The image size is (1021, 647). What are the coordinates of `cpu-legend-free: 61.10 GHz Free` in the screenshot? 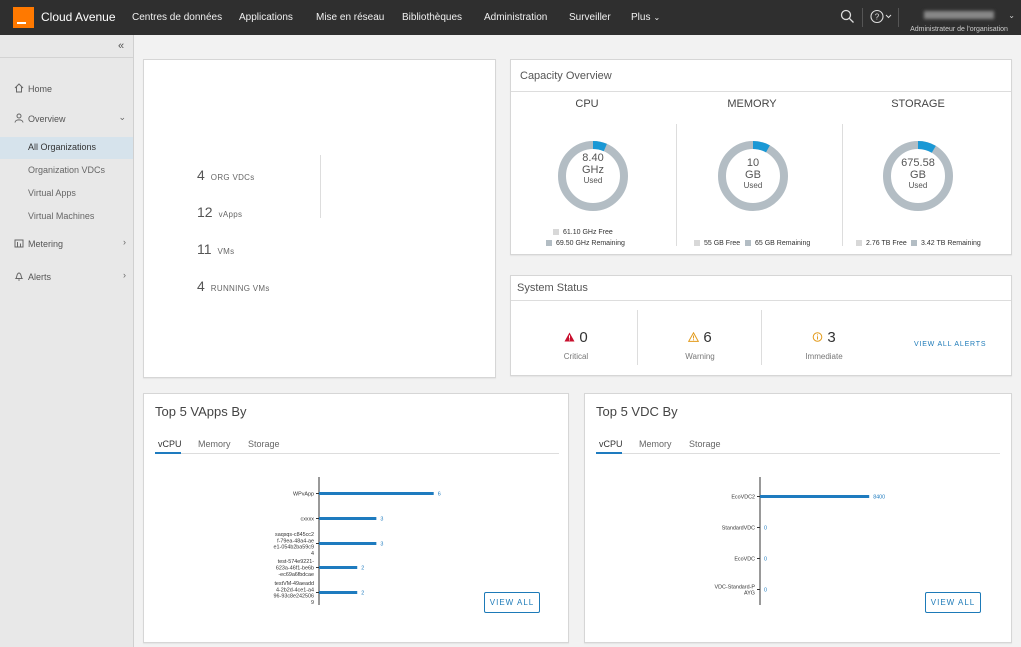 It's located at (583, 232).